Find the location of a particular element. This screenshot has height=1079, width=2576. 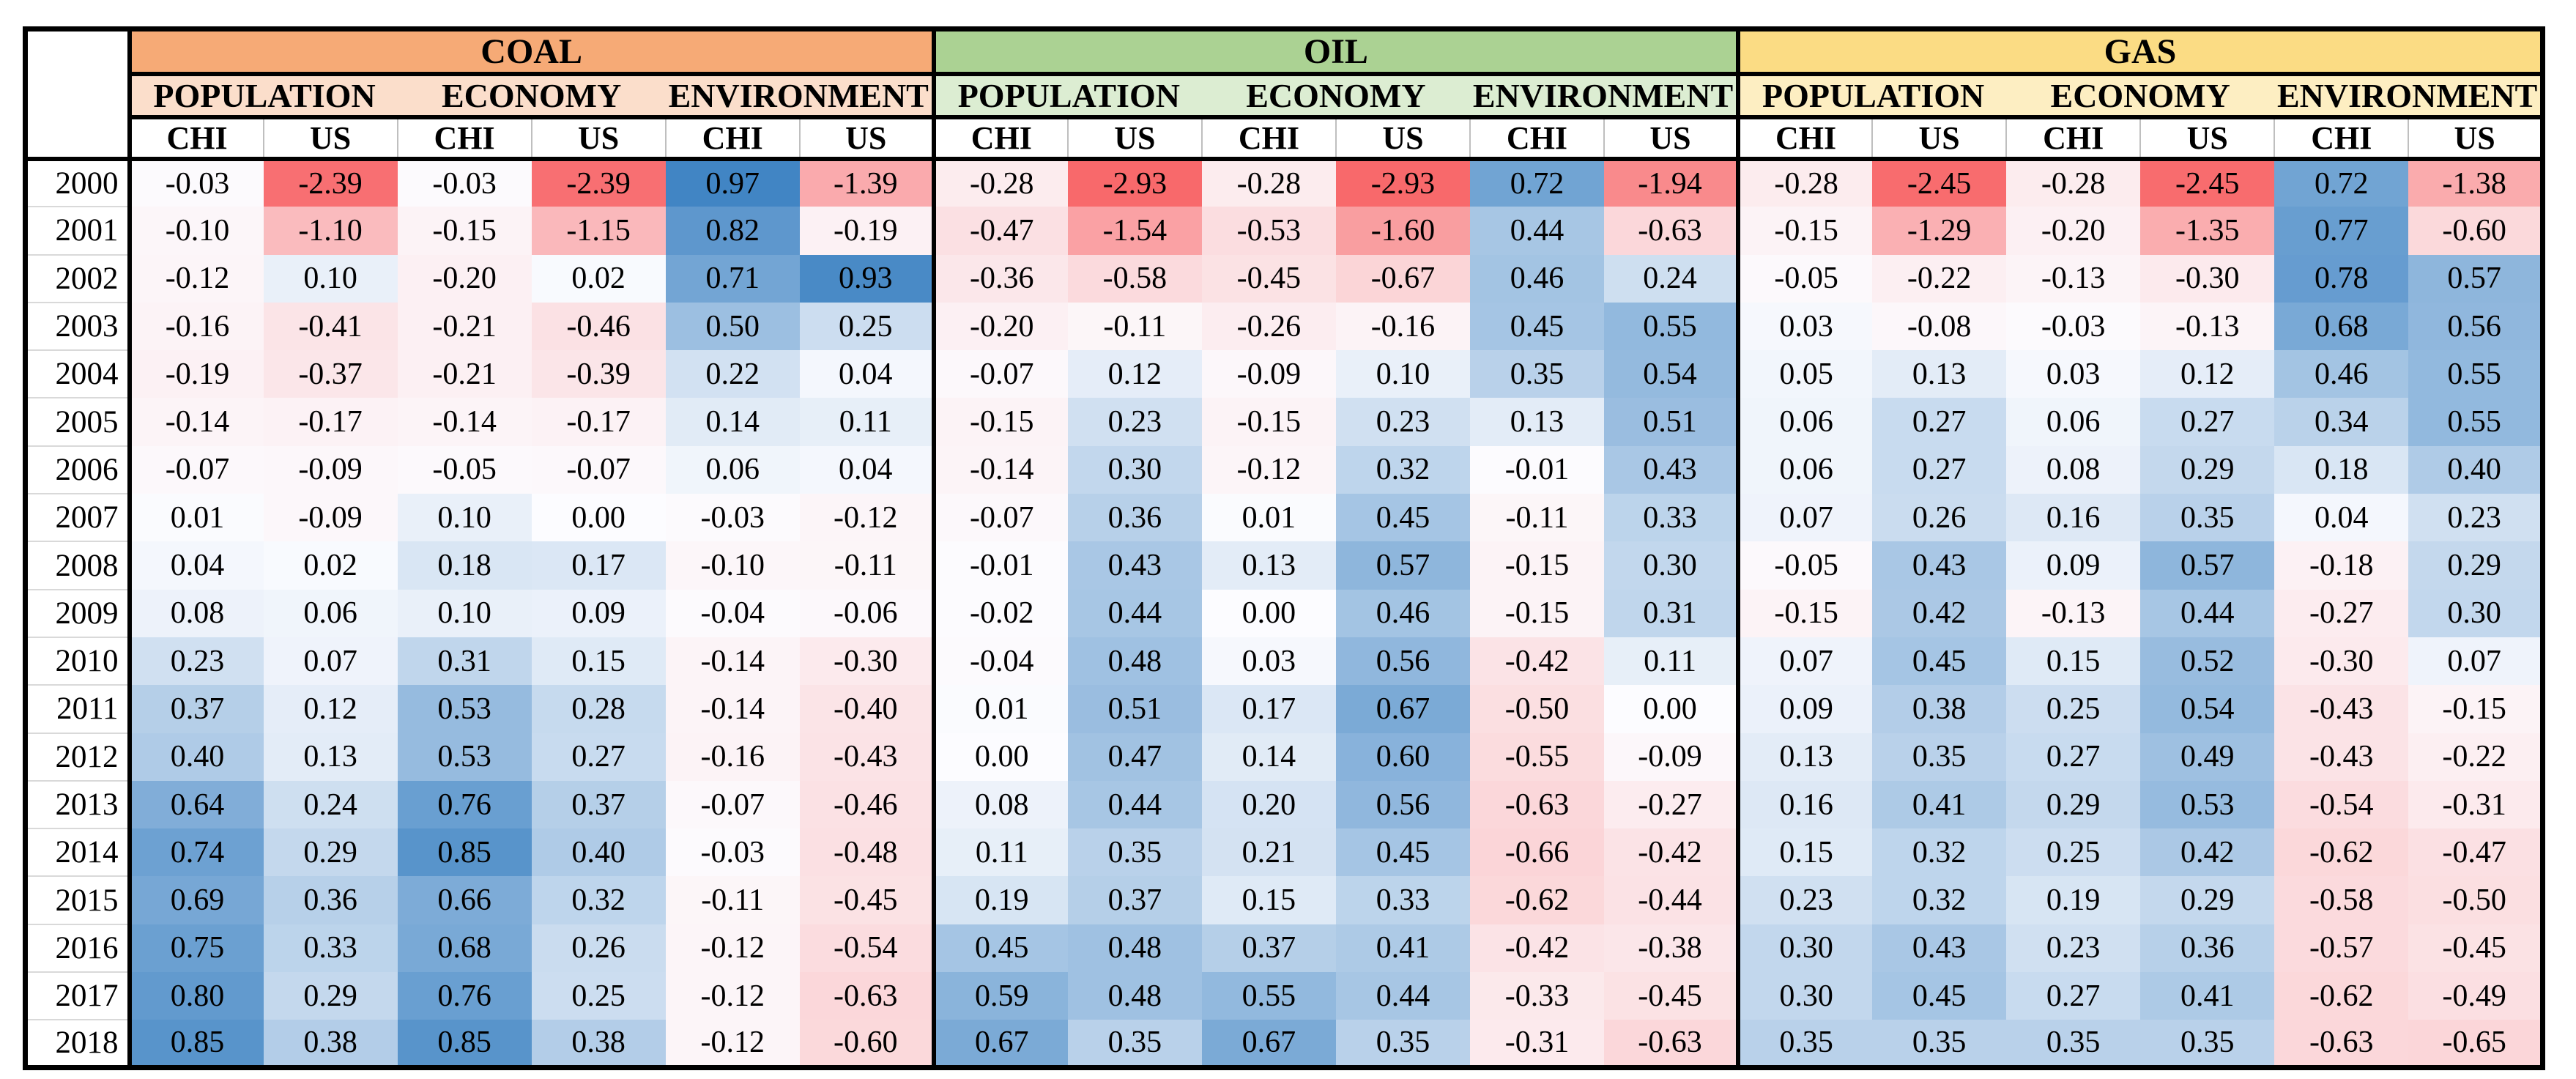

data-cell: -2.93 is located at coordinates (1134, 183).